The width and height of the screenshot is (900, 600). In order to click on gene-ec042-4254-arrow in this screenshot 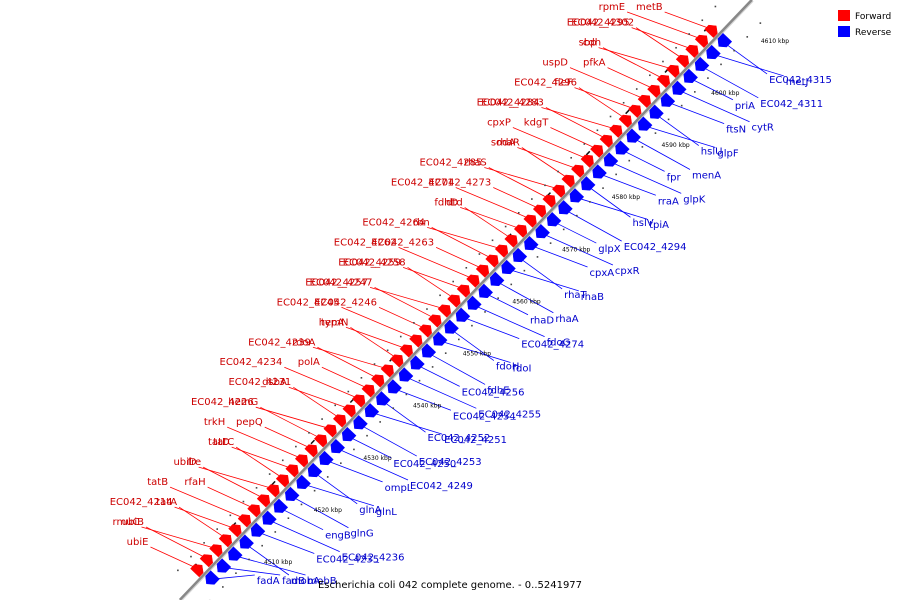, I will do `click(394, 386)`.